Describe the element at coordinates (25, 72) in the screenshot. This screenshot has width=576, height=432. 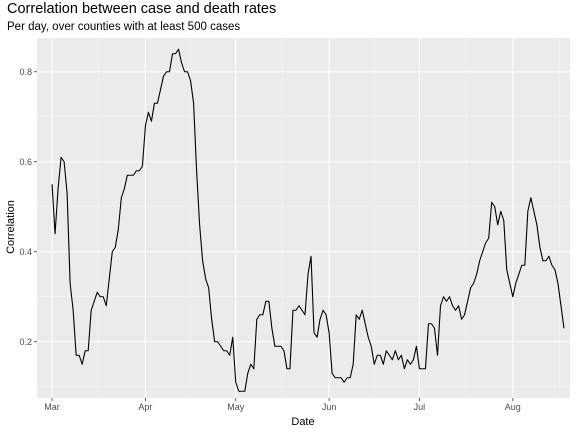
I see `y-tick-label: 0.8` at that location.